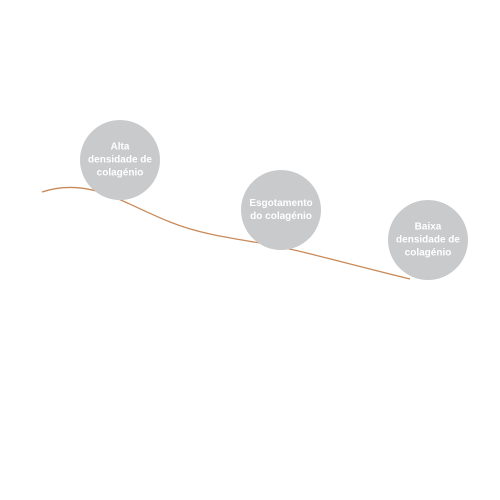  What do you see at coordinates (428, 227) in the screenshot?
I see `node-label: Baixa` at bounding box center [428, 227].